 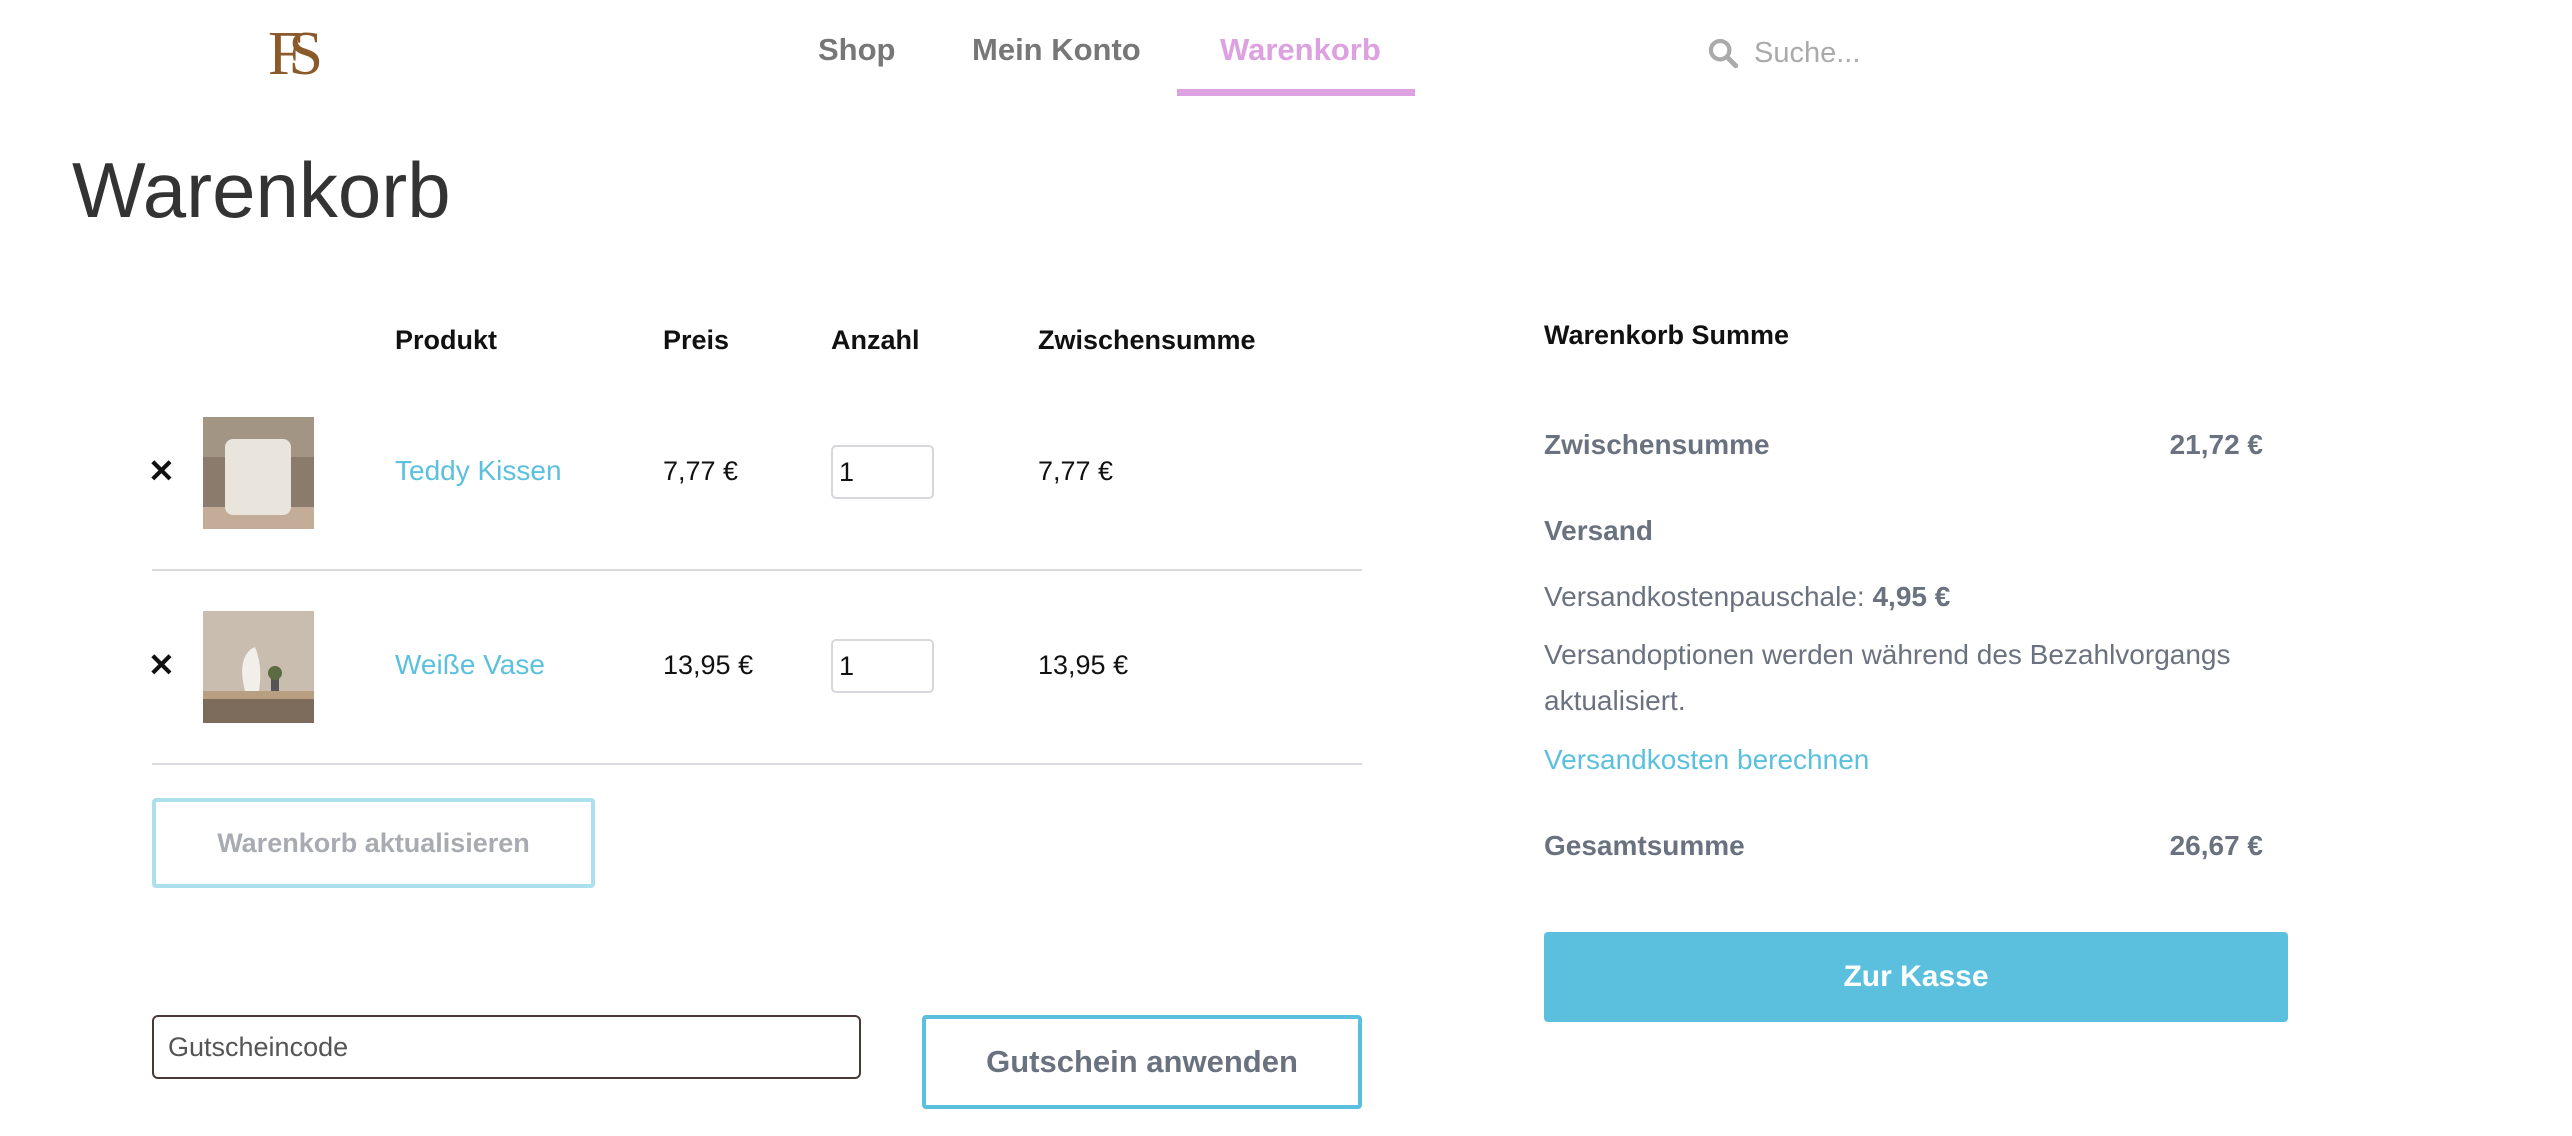 What do you see at coordinates (857, 49) in the screenshot?
I see `nav-shop: Shop` at bounding box center [857, 49].